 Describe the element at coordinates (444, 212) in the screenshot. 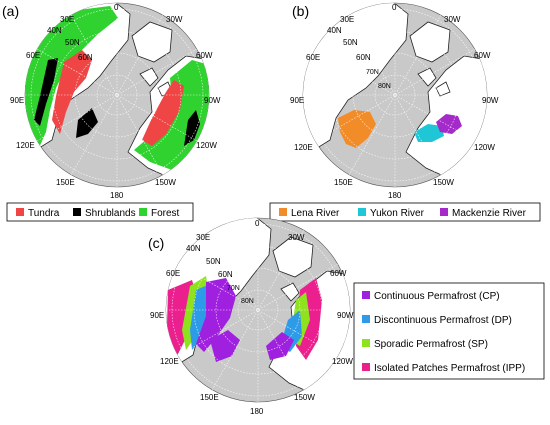

I see `legend-swatch-mackenzie` at that location.